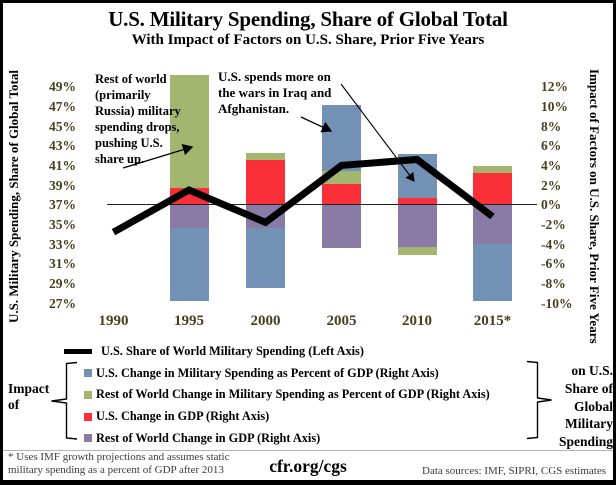 This screenshot has width=616, height=485. I want to click on legend-item-red: U.S. Change in GDP (Right Axis), so click(177, 416).